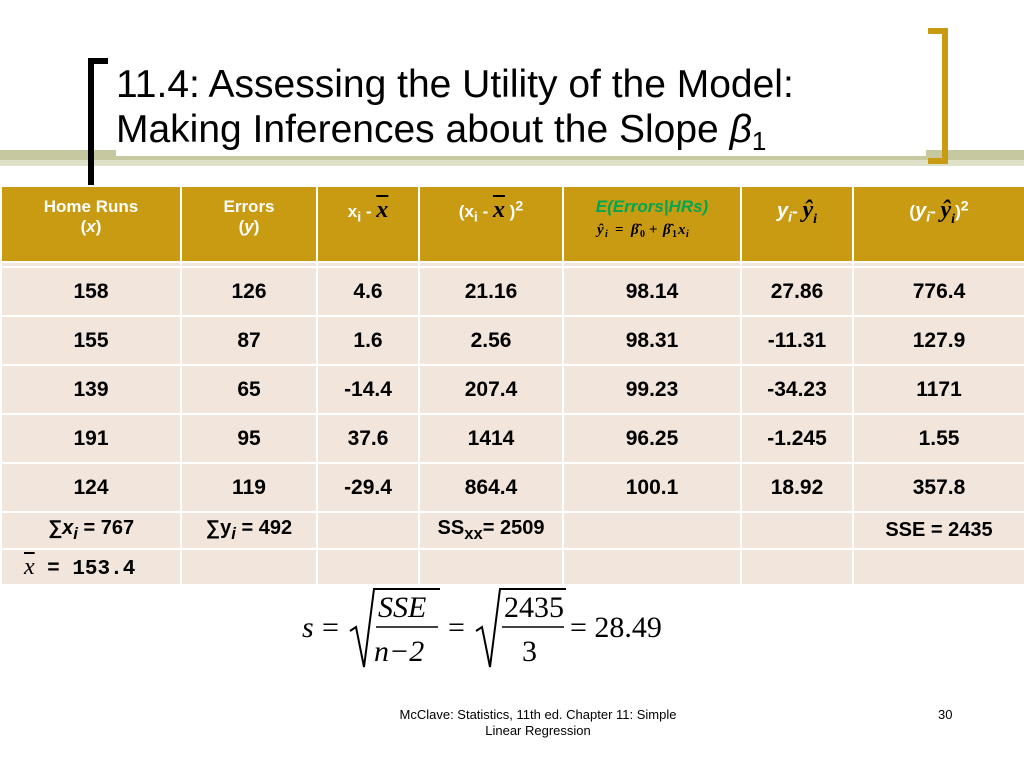  Describe the element at coordinates (368, 438) in the screenshot. I see `cell: 37.6` at that location.